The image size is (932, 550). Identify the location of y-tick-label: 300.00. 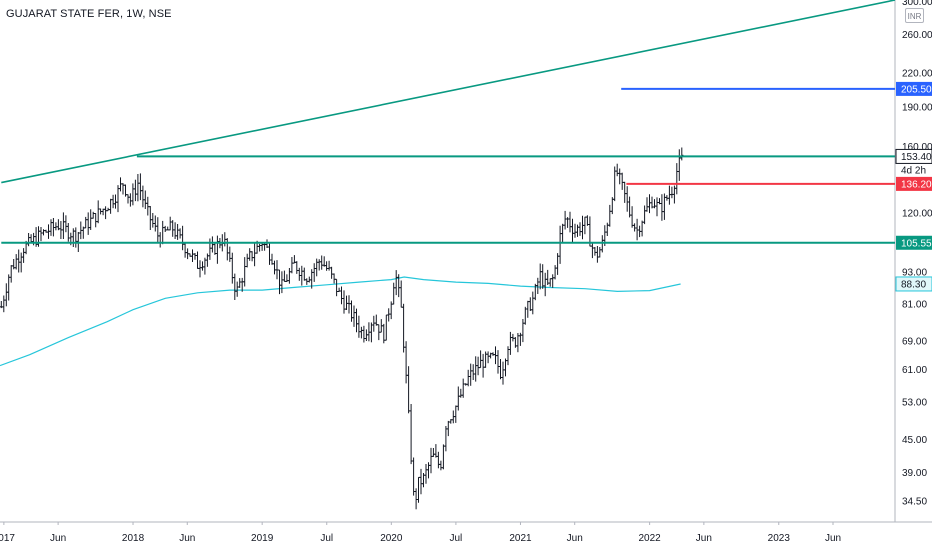
(917, 4).